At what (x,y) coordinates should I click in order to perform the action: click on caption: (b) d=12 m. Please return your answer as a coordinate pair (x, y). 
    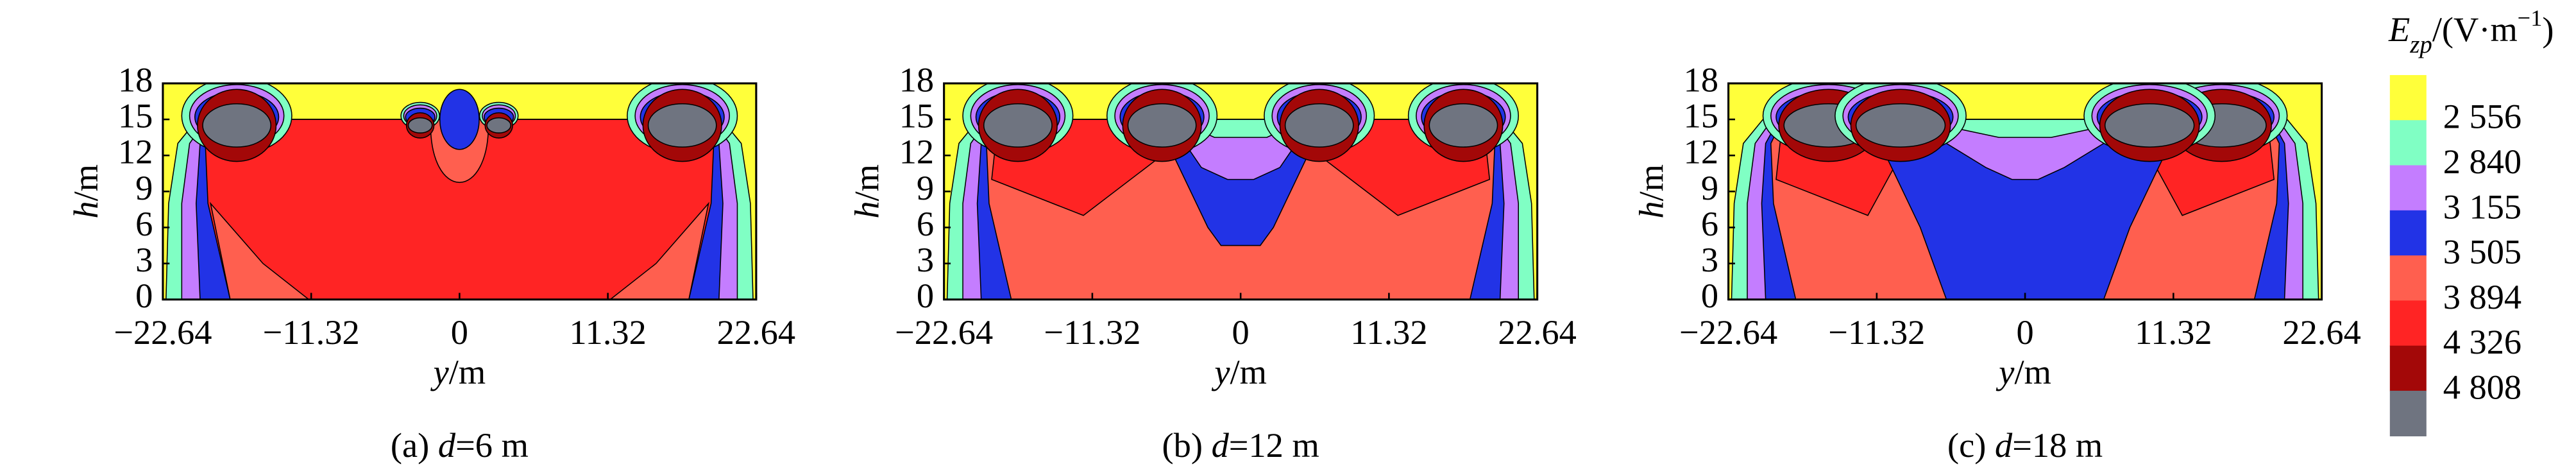
    Looking at the image, I should click on (1240, 445).